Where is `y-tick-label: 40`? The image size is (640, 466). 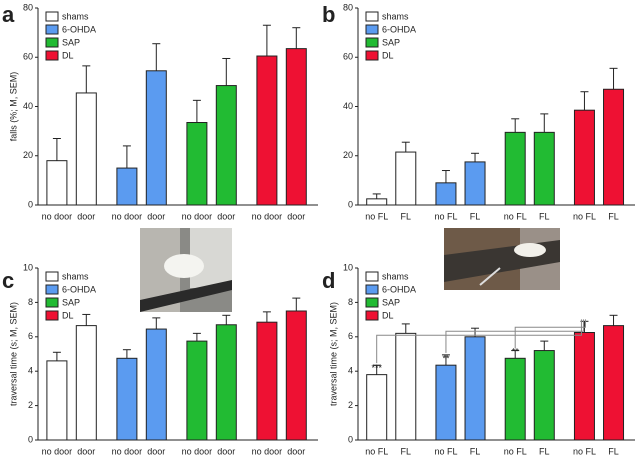 y-tick-label: 40 is located at coordinates (348, 106).